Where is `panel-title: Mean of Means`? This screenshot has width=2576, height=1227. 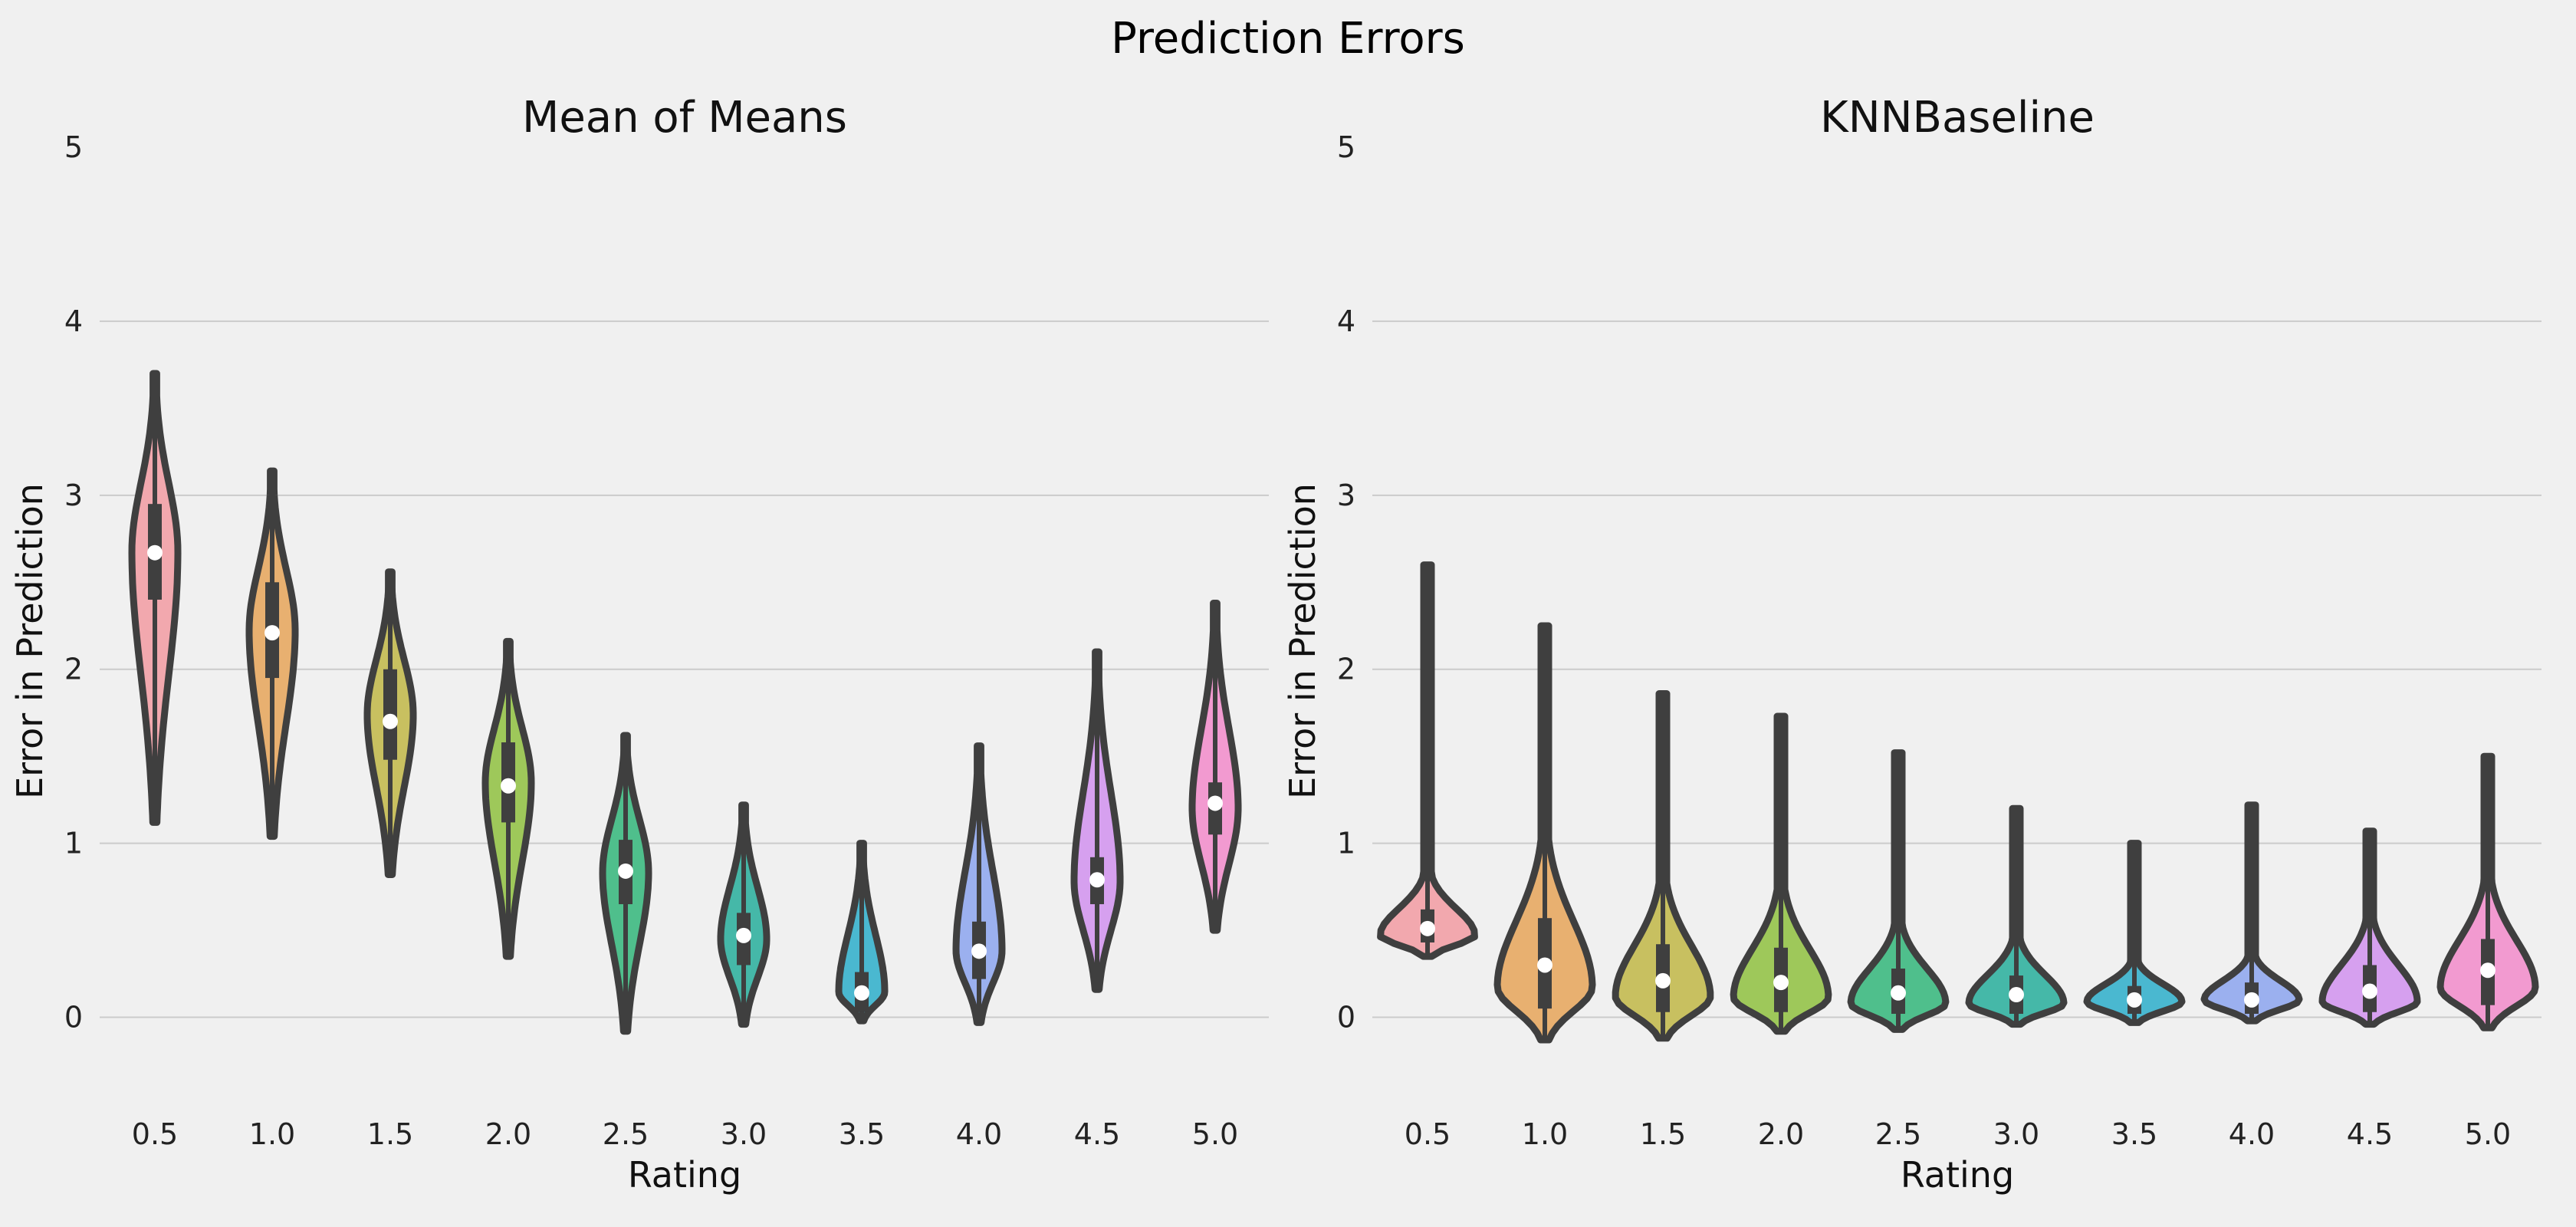
panel-title: Mean of Means is located at coordinates (684, 118).